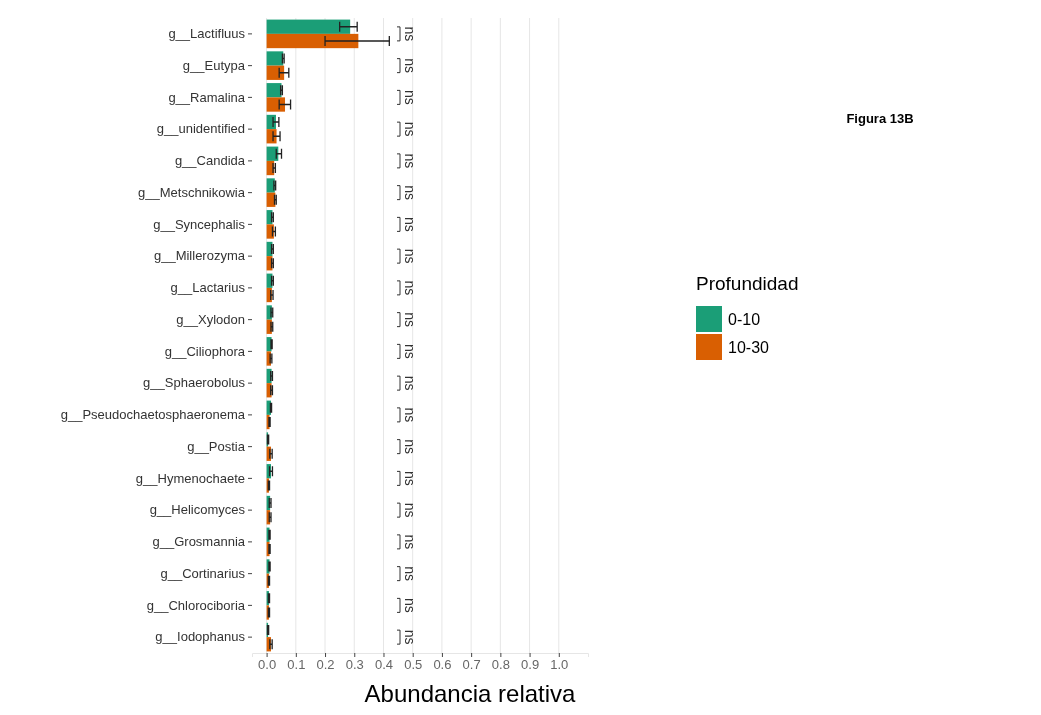 The width and height of the screenshot is (1041, 715). Describe the element at coordinates (559, 665) in the screenshot. I see `x-tick-label: 1.0` at that location.